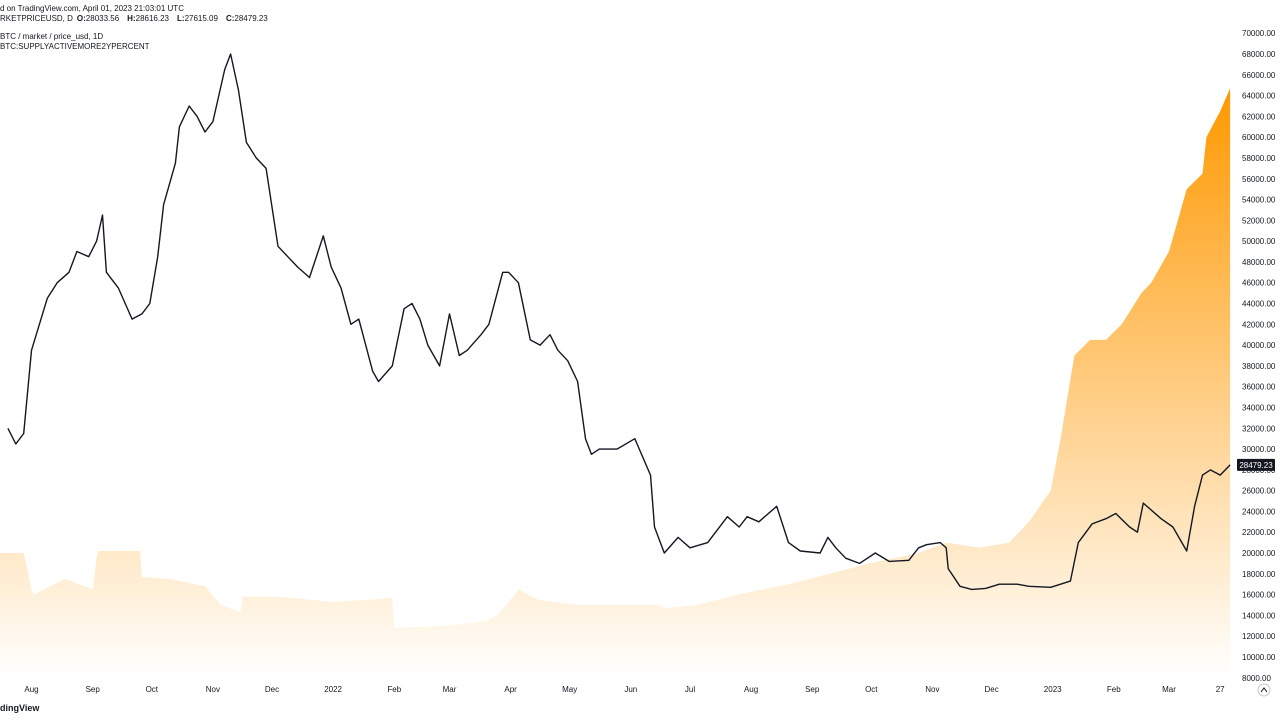 The image size is (1280, 720). Describe the element at coordinates (1259, 345) in the screenshot. I see `y-tick-label: 40000.00` at that location.